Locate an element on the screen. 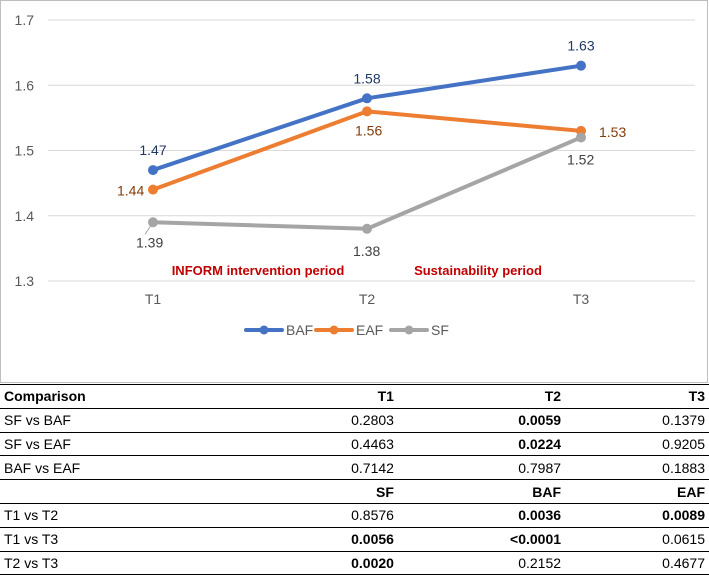  table-row: T2 vs T3 0.0020 0.2152 0.4677 is located at coordinates (354, 563).